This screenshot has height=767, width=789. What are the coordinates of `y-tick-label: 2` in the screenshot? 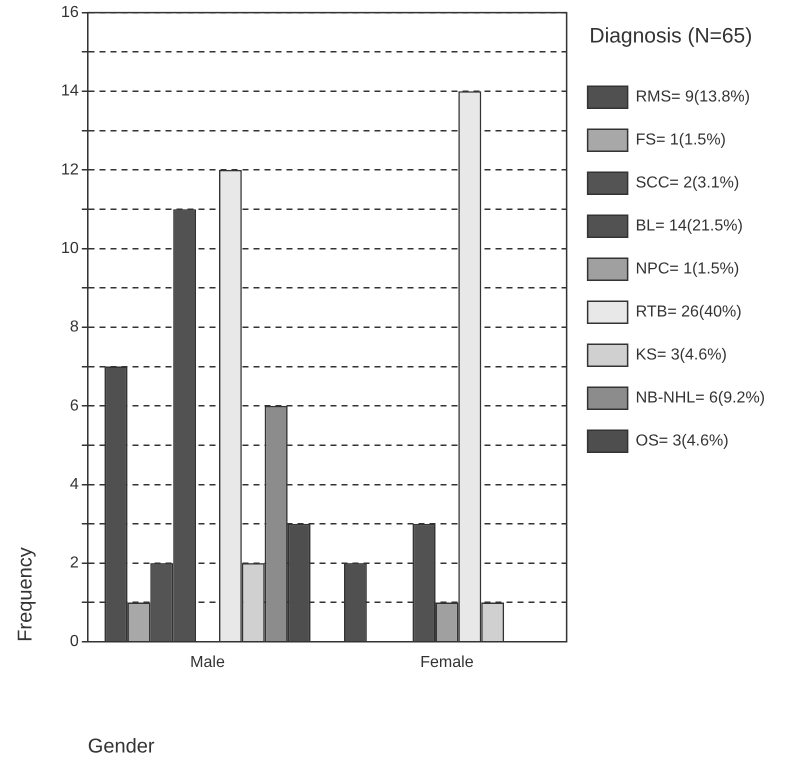 It's located at (74, 563).